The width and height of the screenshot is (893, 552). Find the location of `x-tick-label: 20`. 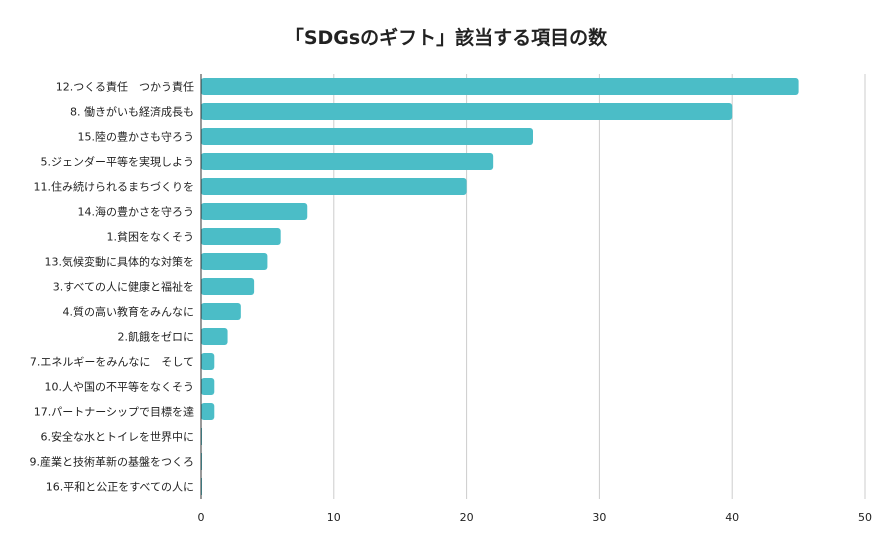

x-tick-label: 20 is located at coordinates (467, 517).